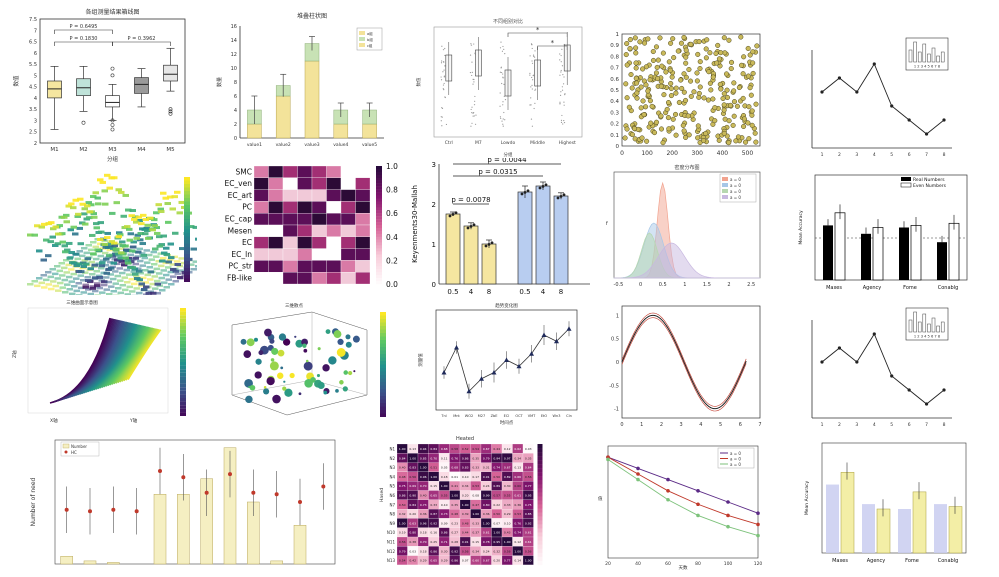 The width and height of the screenshot is (999, 577). Describe the element at coordinates (412, 542) in the screenshot. I see `heatmap-cell-value: 0.38` at that location.